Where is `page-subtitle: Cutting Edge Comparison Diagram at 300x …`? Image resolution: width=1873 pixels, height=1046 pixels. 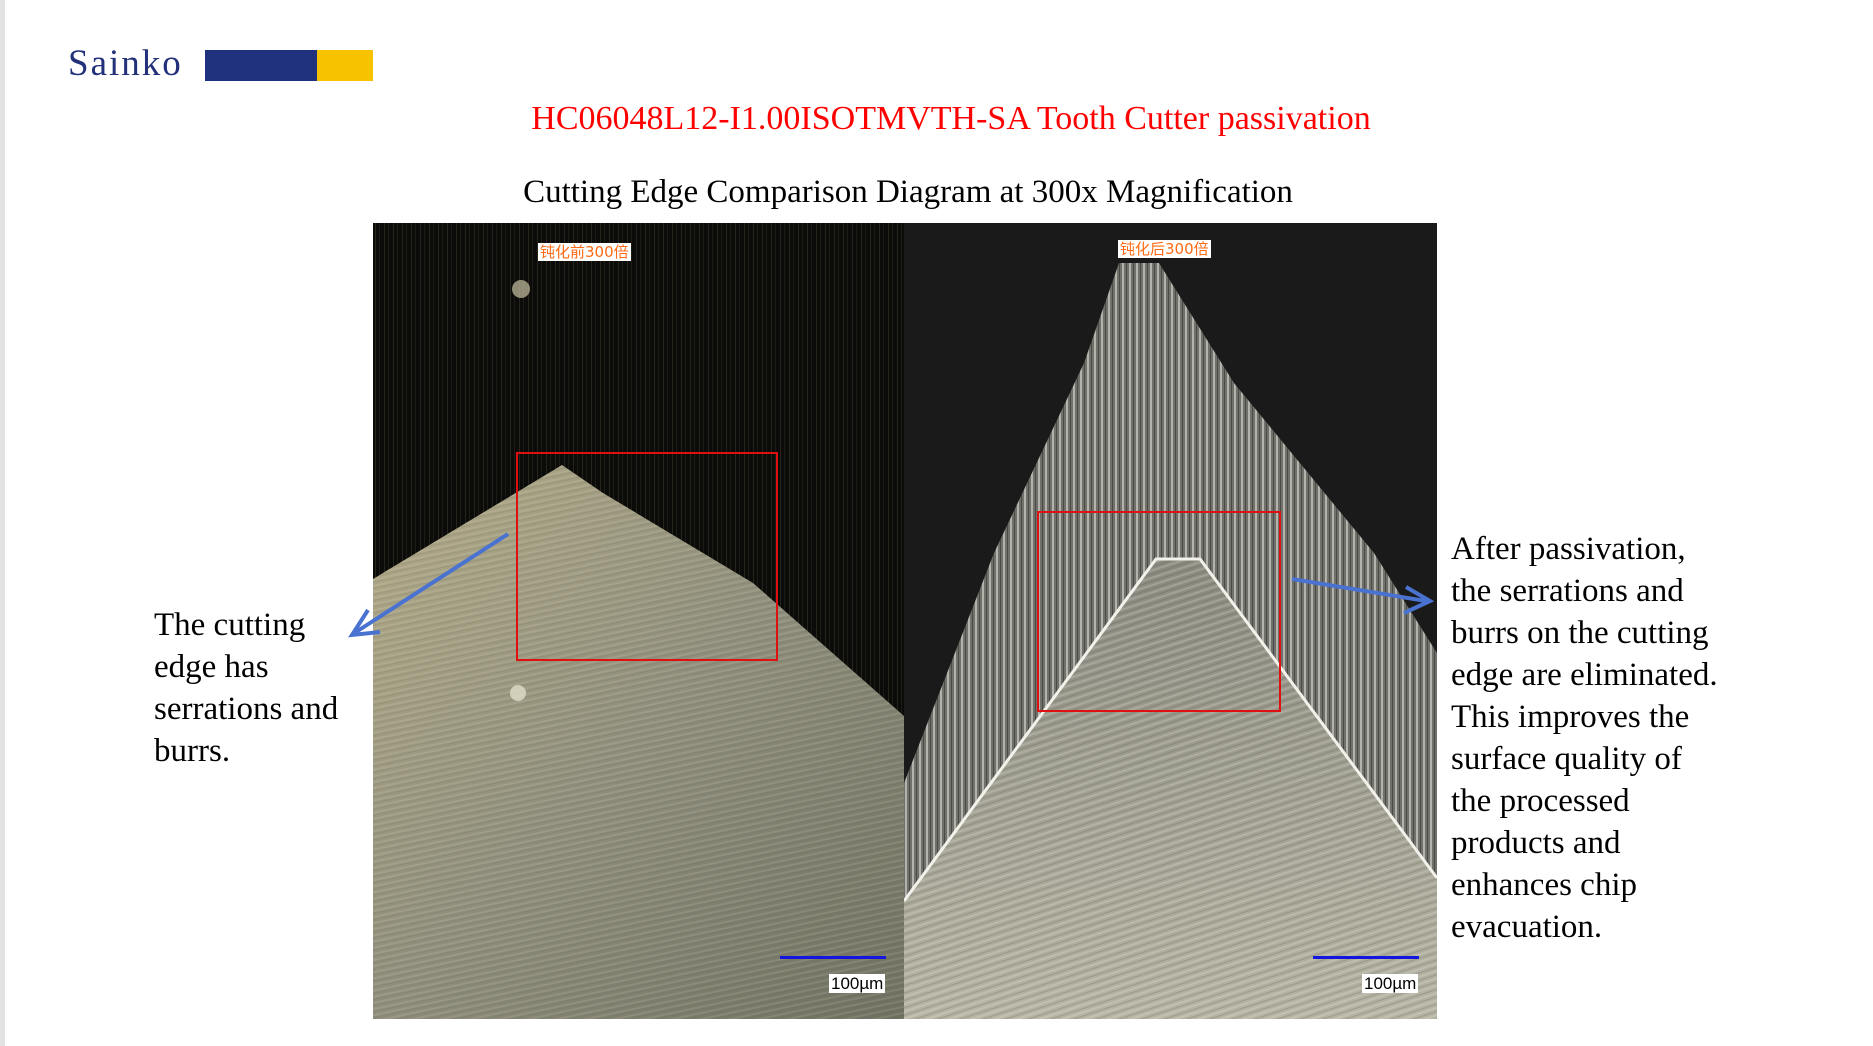 page-subtitle: Cutting Edge Comparison Diagram at 300x … is located at coordinates (908, 192).